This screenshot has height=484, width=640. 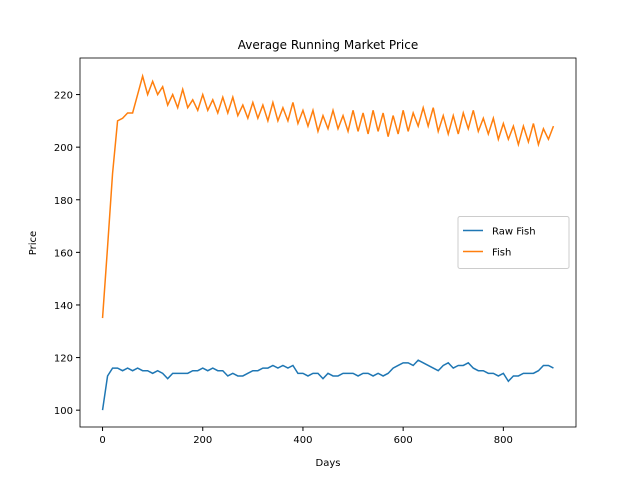 What do you see at coordinates (501, 253) in the screenshot?
I see `legend-label: Fish` at bounding box center [501, 253].